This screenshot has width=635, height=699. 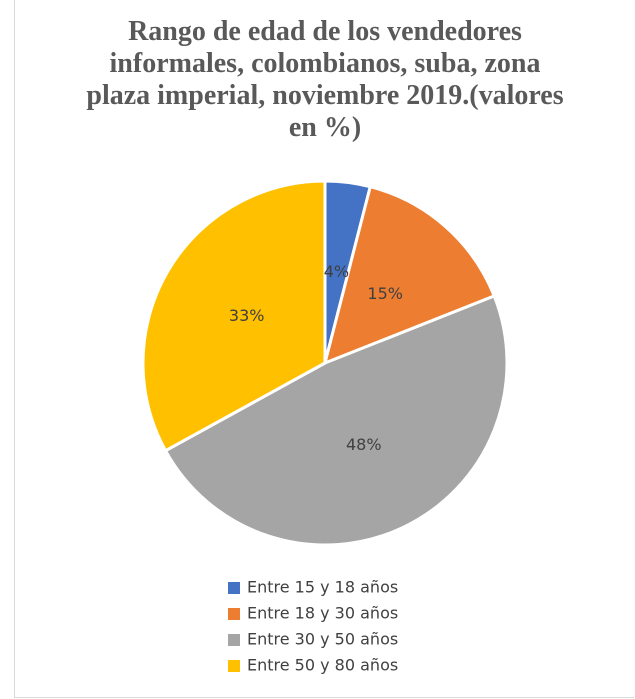 What do you see at coordinates (322, 587) in the screenshot?
I see `legend-label: Entre 15 y 18 años` at bounding box center [322, 587].